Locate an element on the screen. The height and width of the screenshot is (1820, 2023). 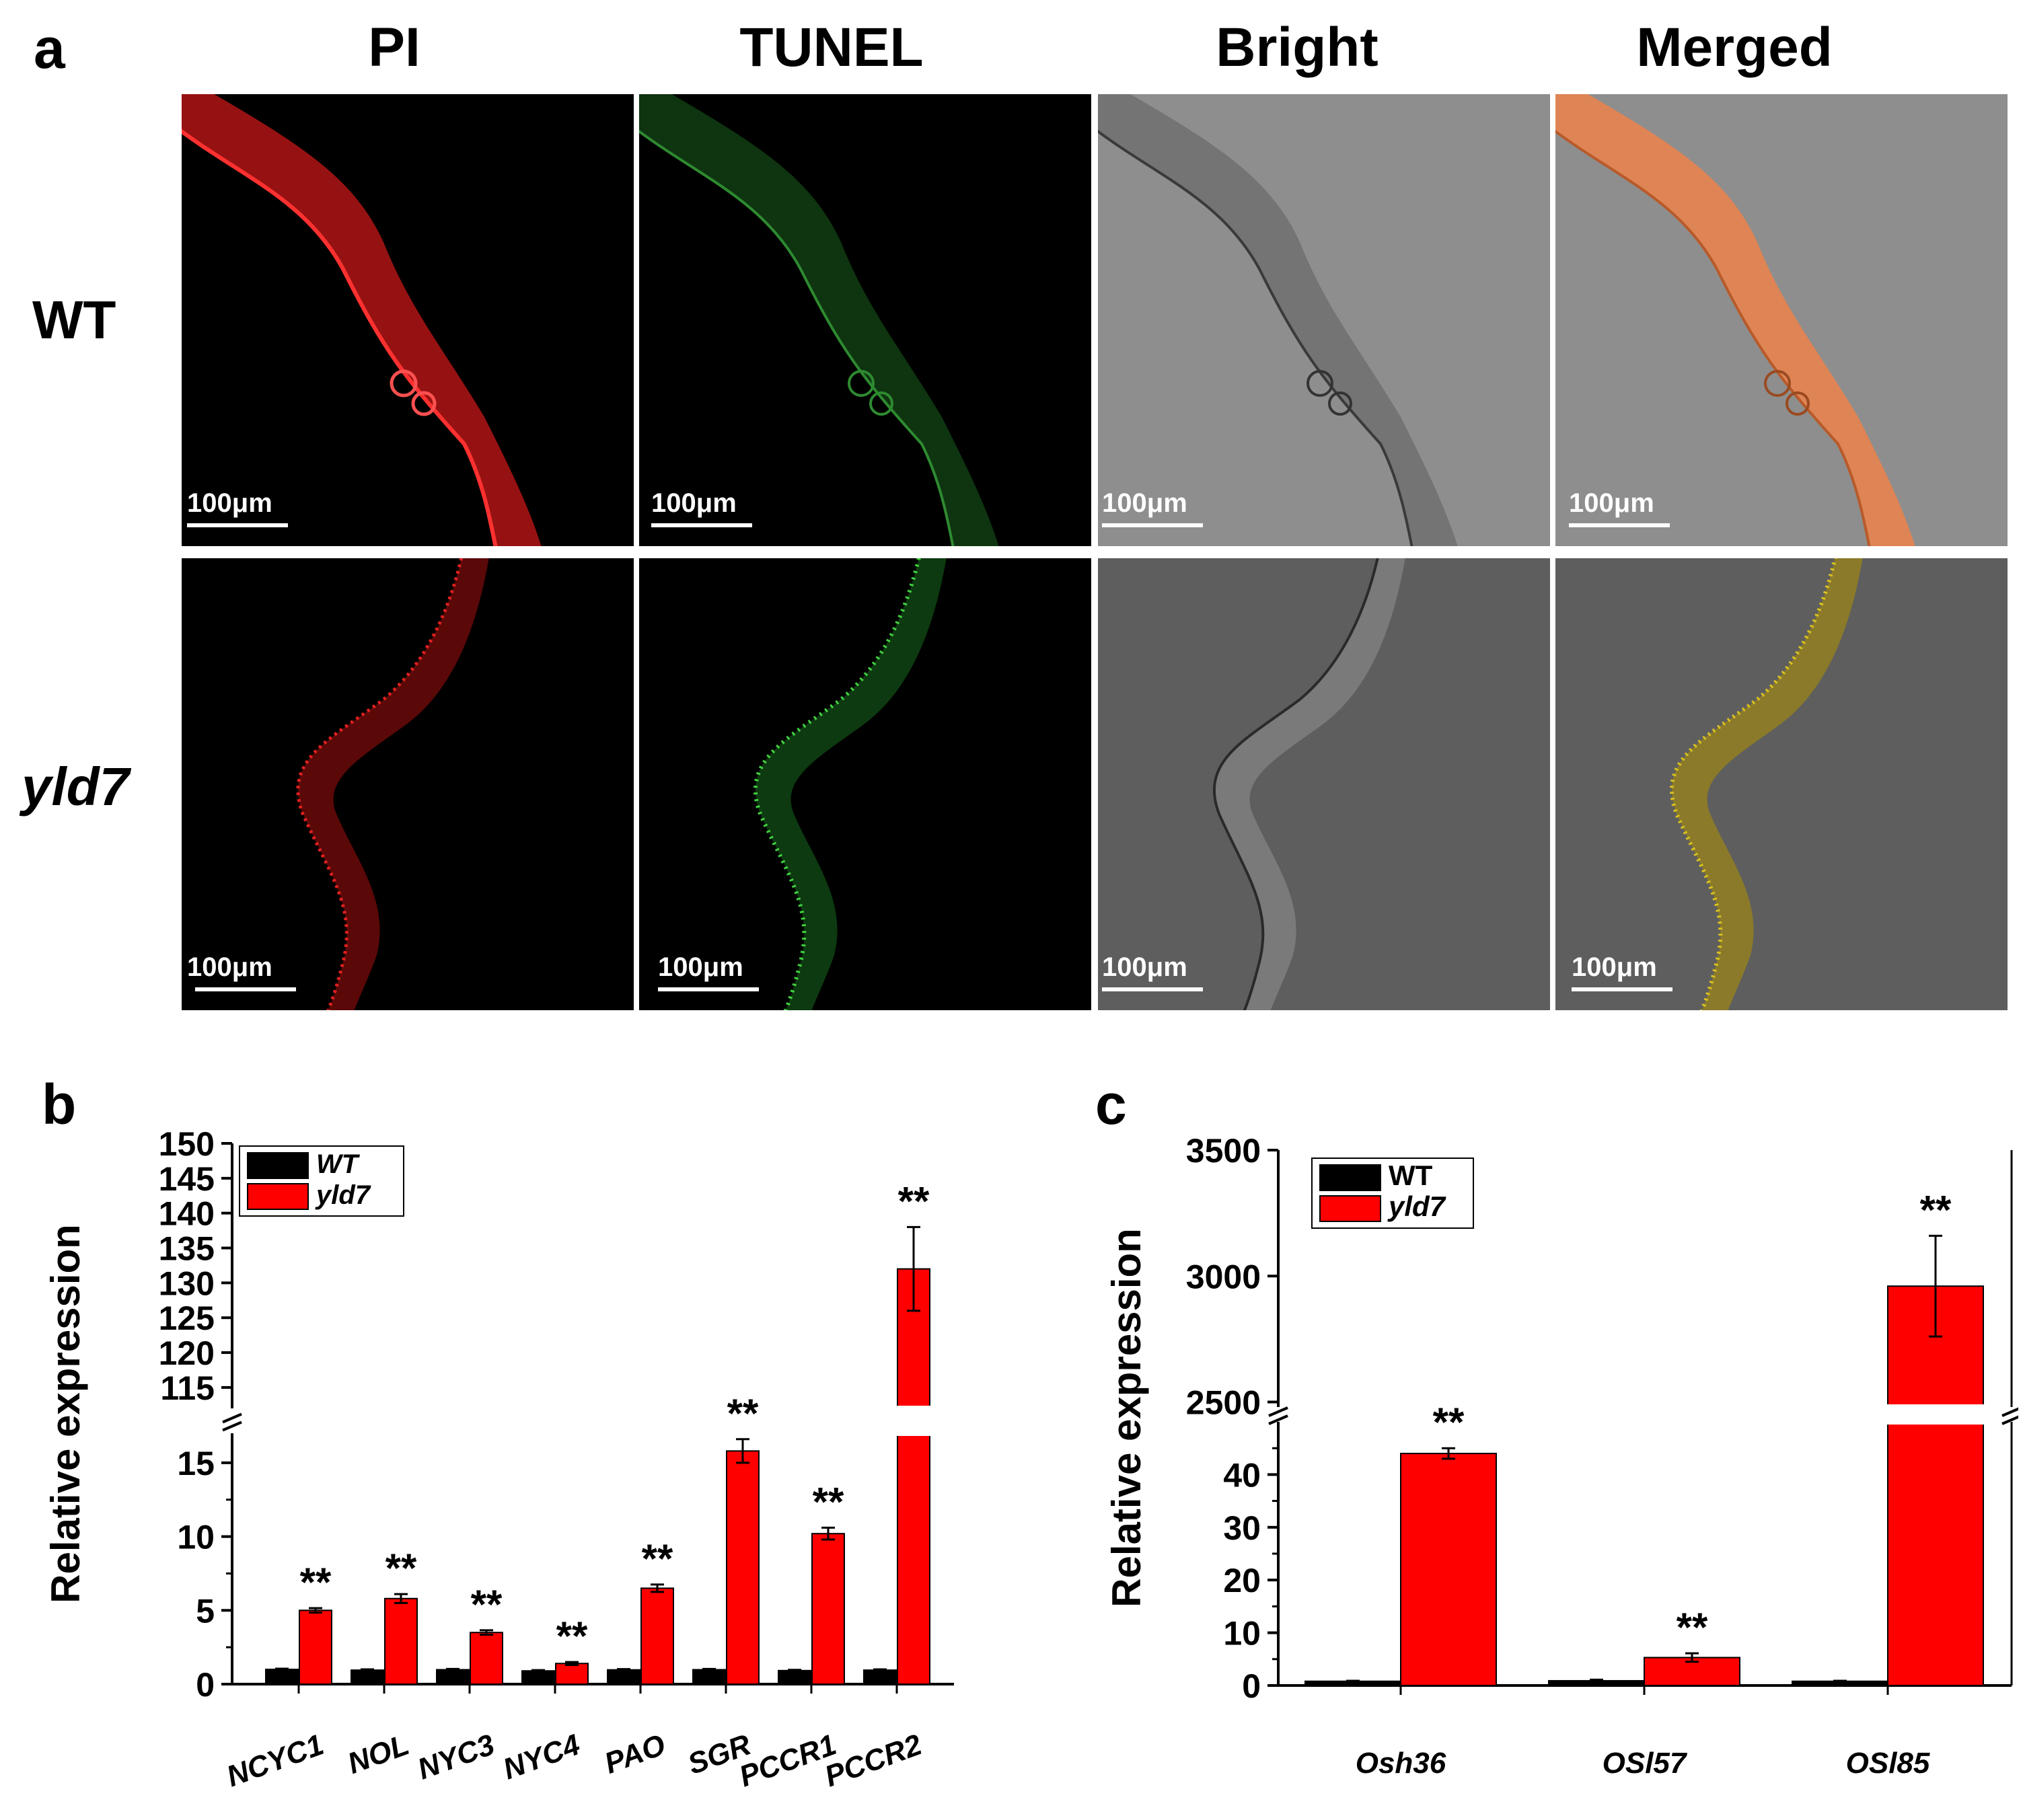
x-category-label-NYC3: NYC3 is located at coordinates (456, 1757).